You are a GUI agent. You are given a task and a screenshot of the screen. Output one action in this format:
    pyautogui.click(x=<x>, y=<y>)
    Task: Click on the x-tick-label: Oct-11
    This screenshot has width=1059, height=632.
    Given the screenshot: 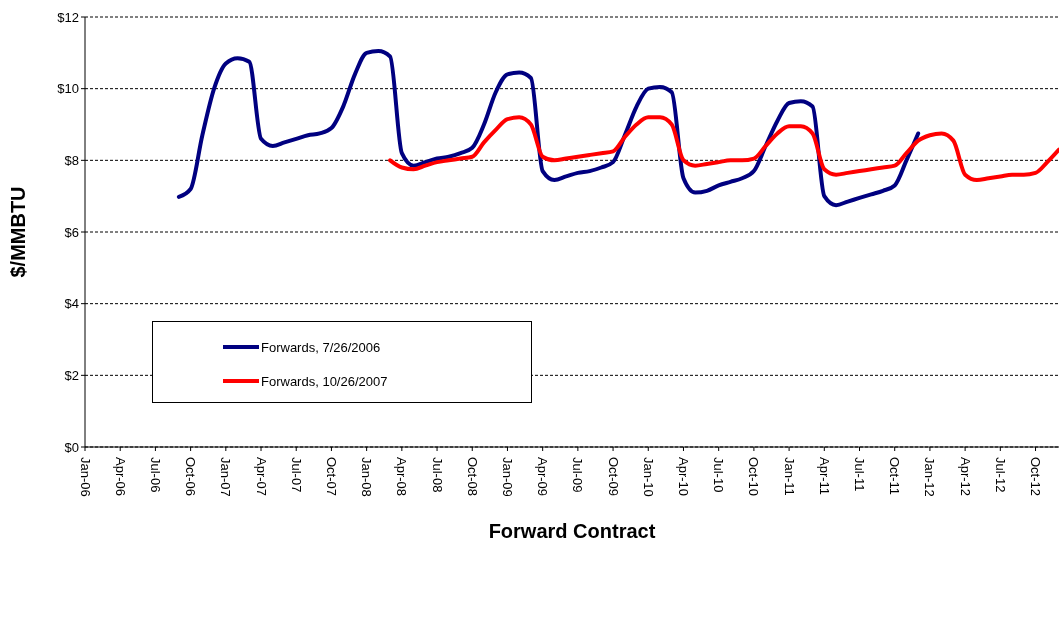 What is the action you would take?
    pyautogui.click(x=895, y=476)
    